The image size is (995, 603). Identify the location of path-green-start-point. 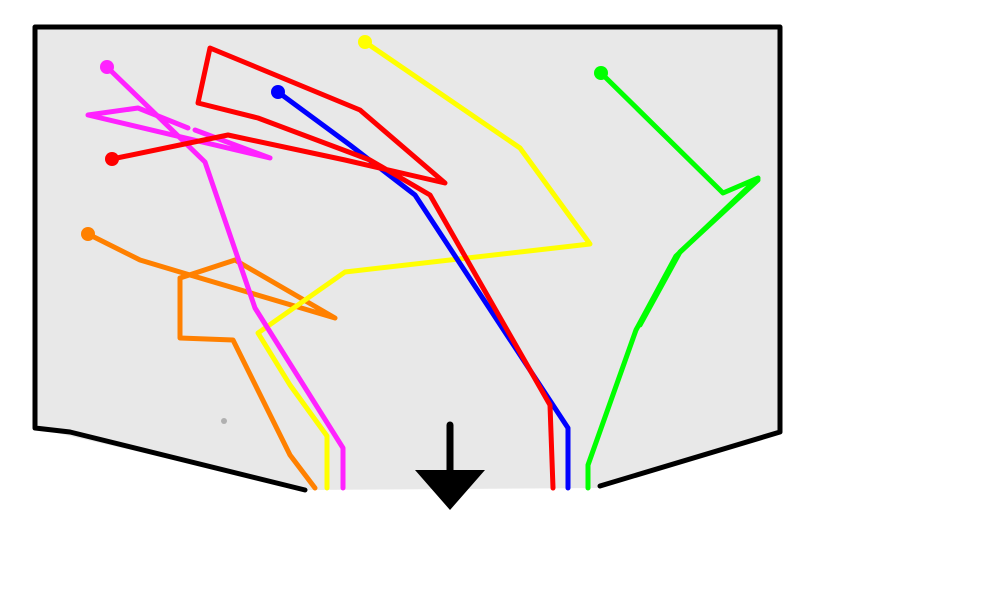
(601, 73).